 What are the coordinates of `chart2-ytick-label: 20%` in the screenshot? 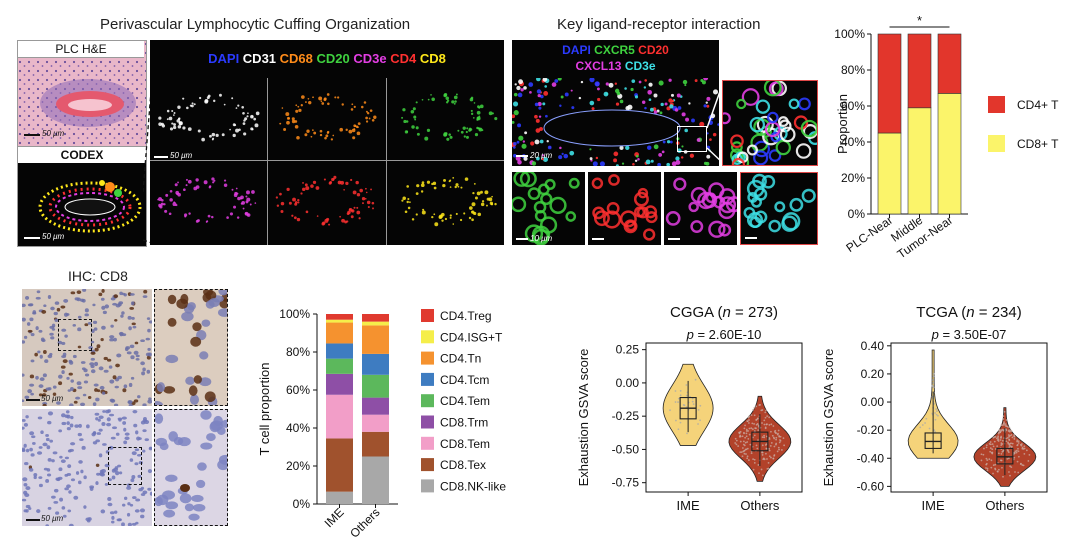 It's located at (298, 466).